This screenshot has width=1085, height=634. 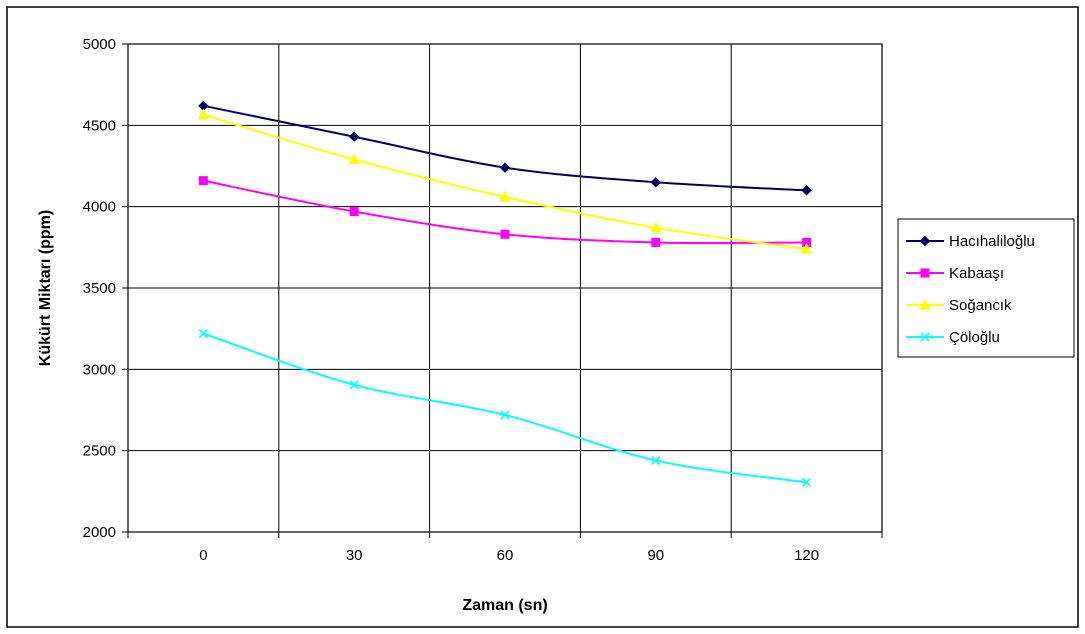 I want to click on y-tick-label: 5000, so click(x=99, y=44).